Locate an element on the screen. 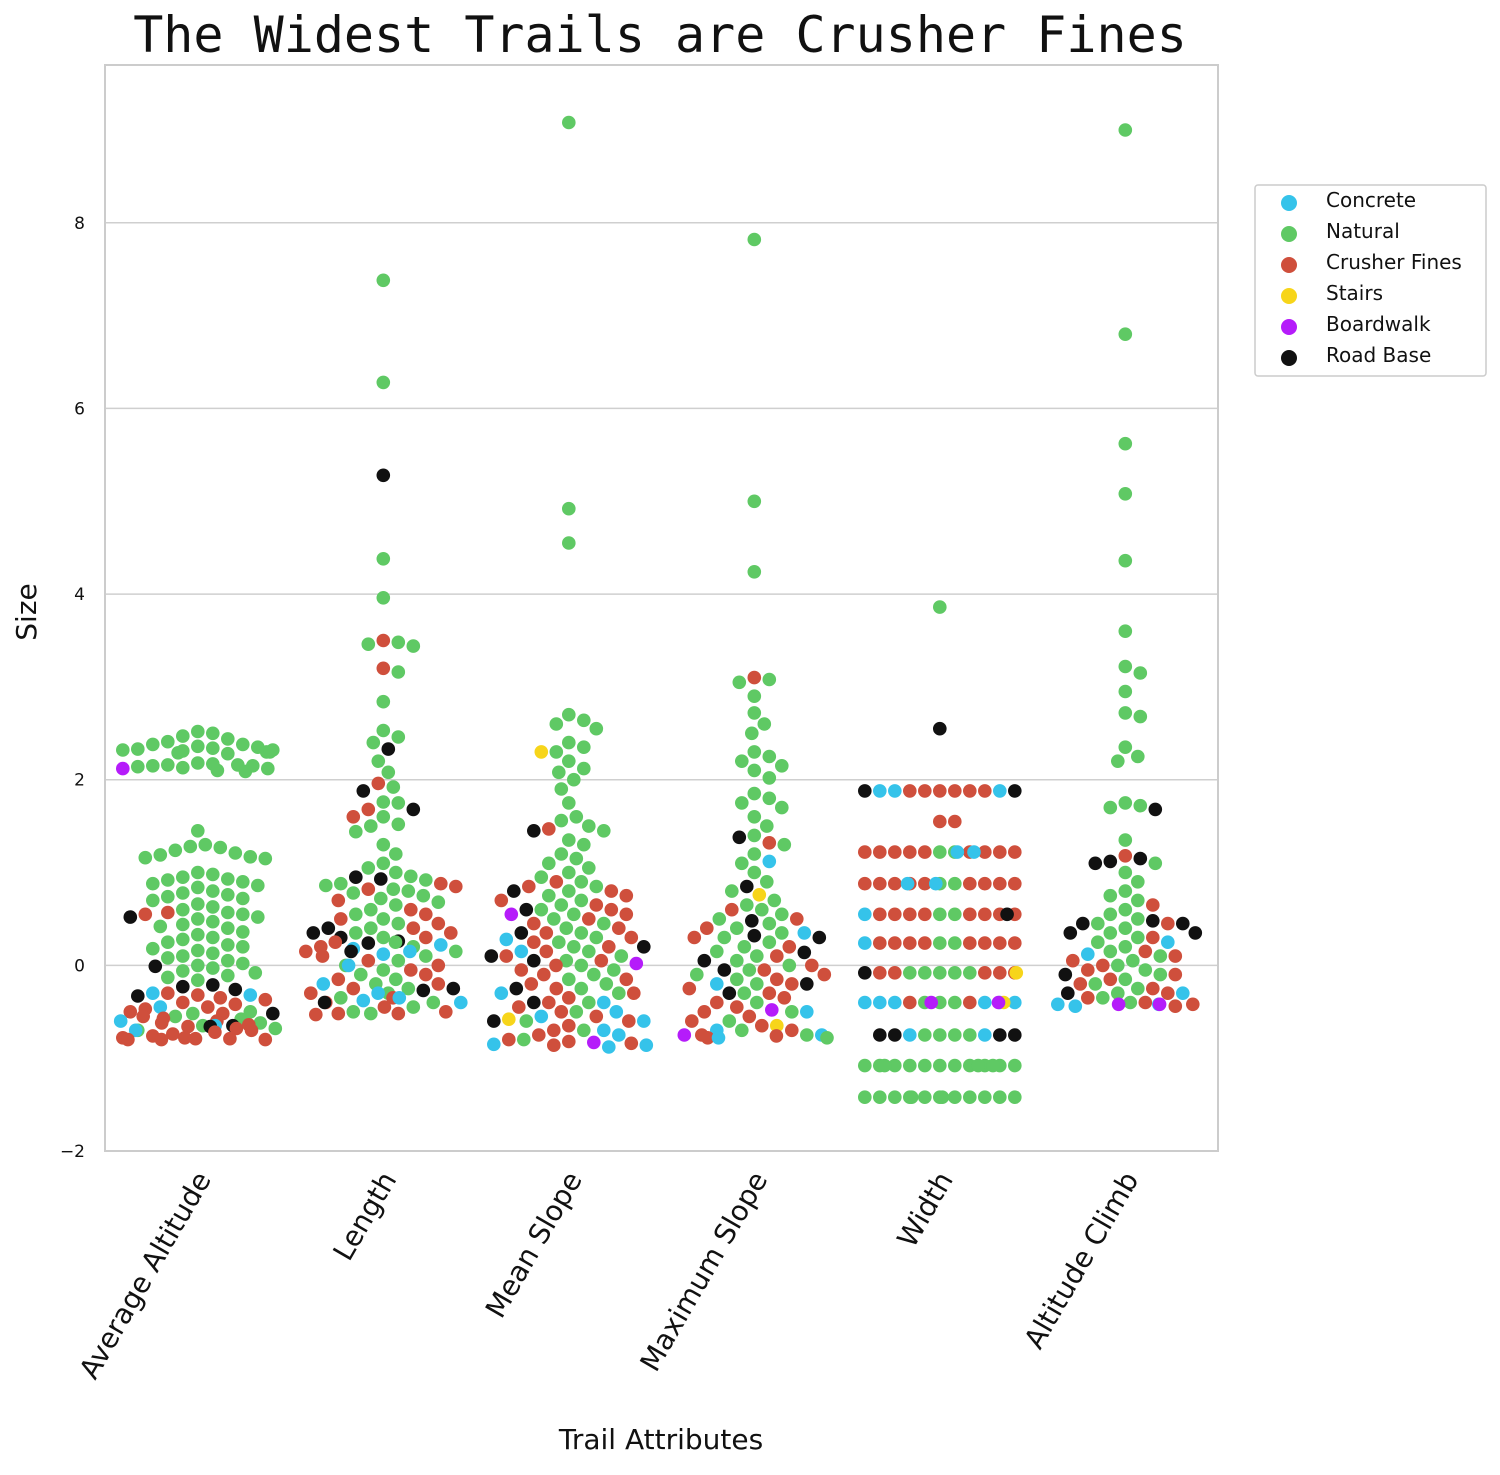 Image resolution: width=1500 pixels, height=1475 pixels. legend-label-road-base: Road Base is located at coordinates (1378, 355).